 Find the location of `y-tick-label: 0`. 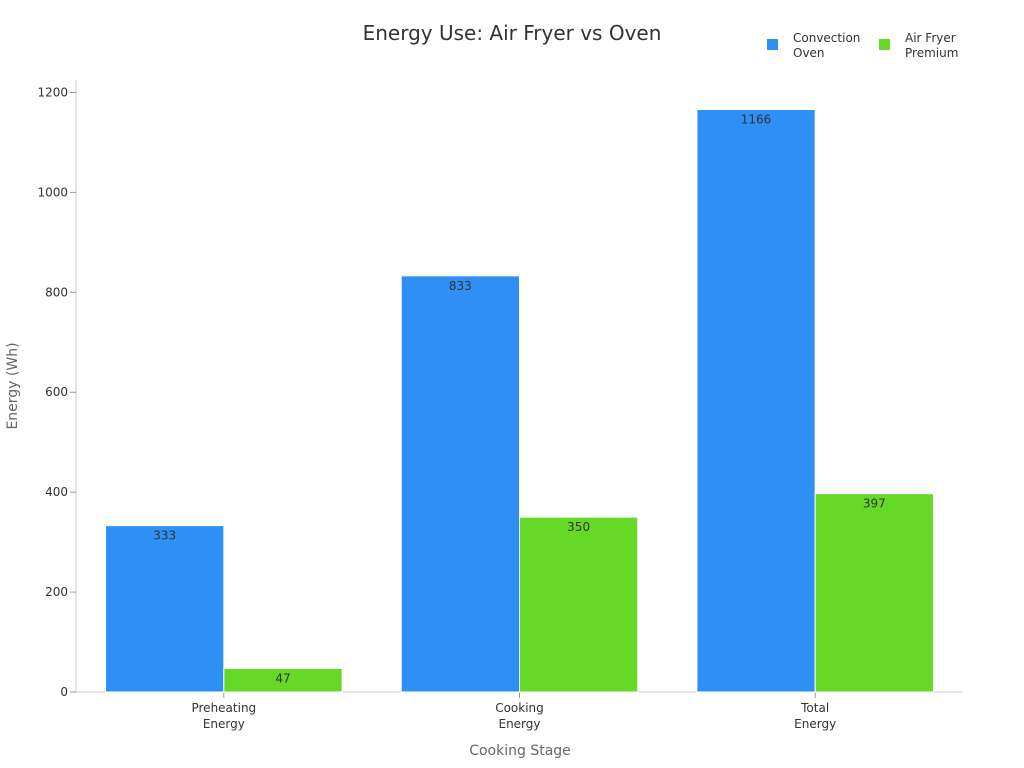

y-tick-label: 0 is located at coordinates (64, 692).